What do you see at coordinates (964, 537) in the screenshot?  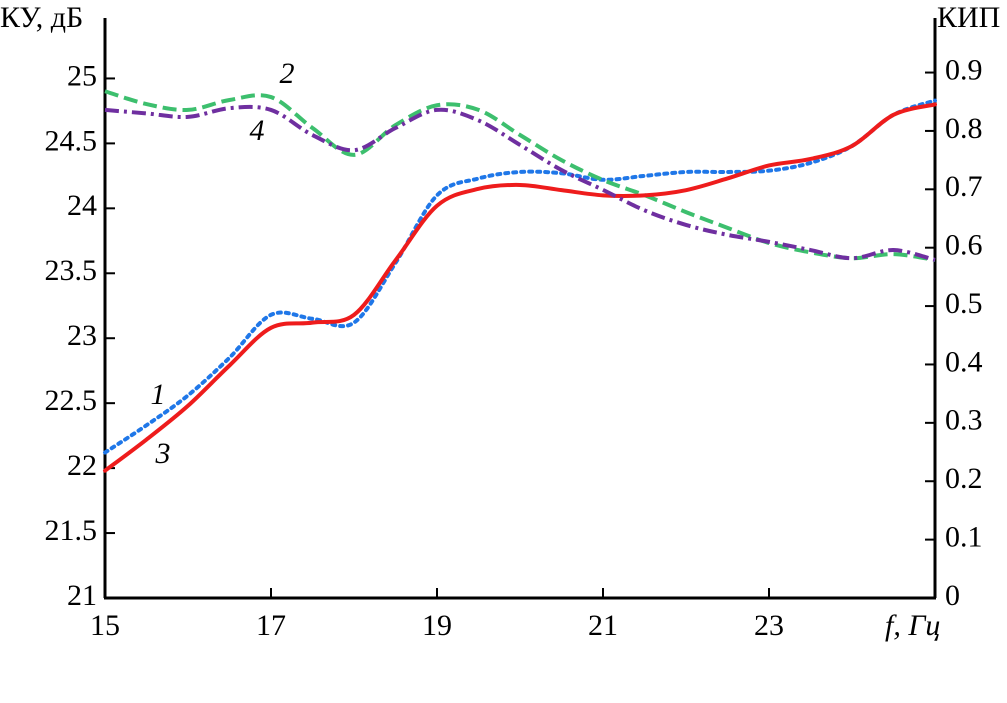 I see `y2-tick-label: 0.1` at bounding box center [964, 537].